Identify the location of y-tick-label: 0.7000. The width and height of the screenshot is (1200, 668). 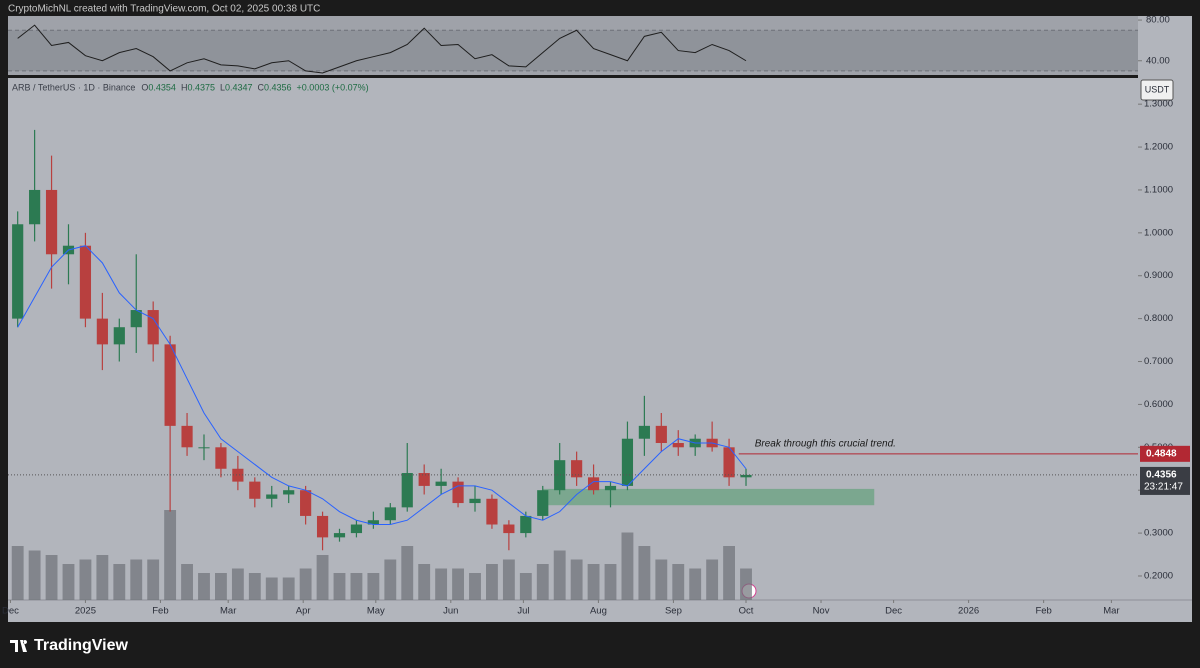
(1158, 361).